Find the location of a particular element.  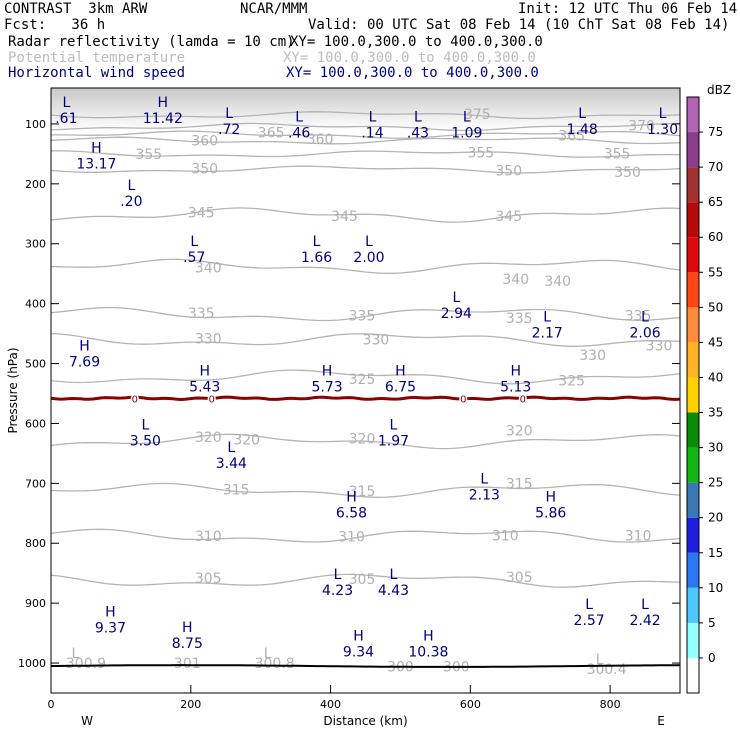

theta-label: 375 is located at coordinates (477, 115).